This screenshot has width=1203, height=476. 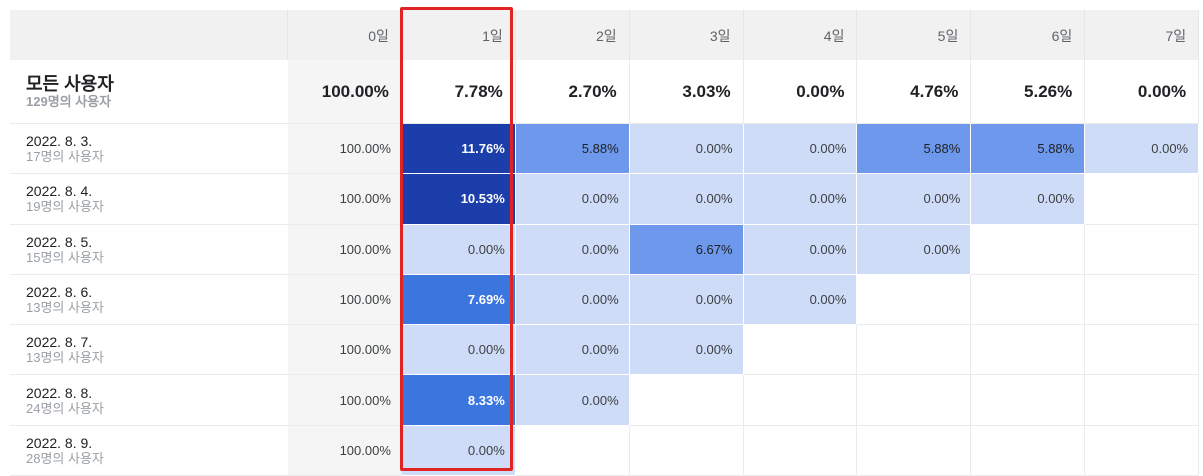 What do you see at coordinates (149, 35) in the screenshot?
I see `header-corner` at bounding box center [149, 35].